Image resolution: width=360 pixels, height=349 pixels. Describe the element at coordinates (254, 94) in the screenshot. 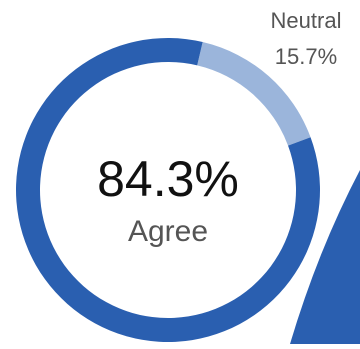

I see `donut-slice-neutral` at that location.